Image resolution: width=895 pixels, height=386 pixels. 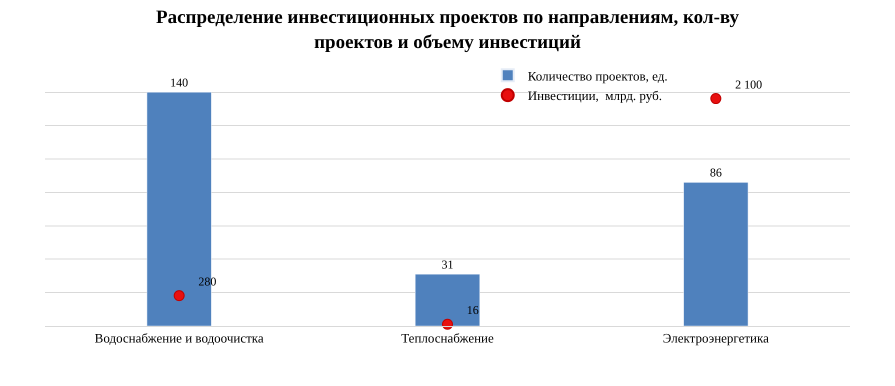 I want to click on x-tick-label: Теплоснабжение, so click(x=447, y=338).